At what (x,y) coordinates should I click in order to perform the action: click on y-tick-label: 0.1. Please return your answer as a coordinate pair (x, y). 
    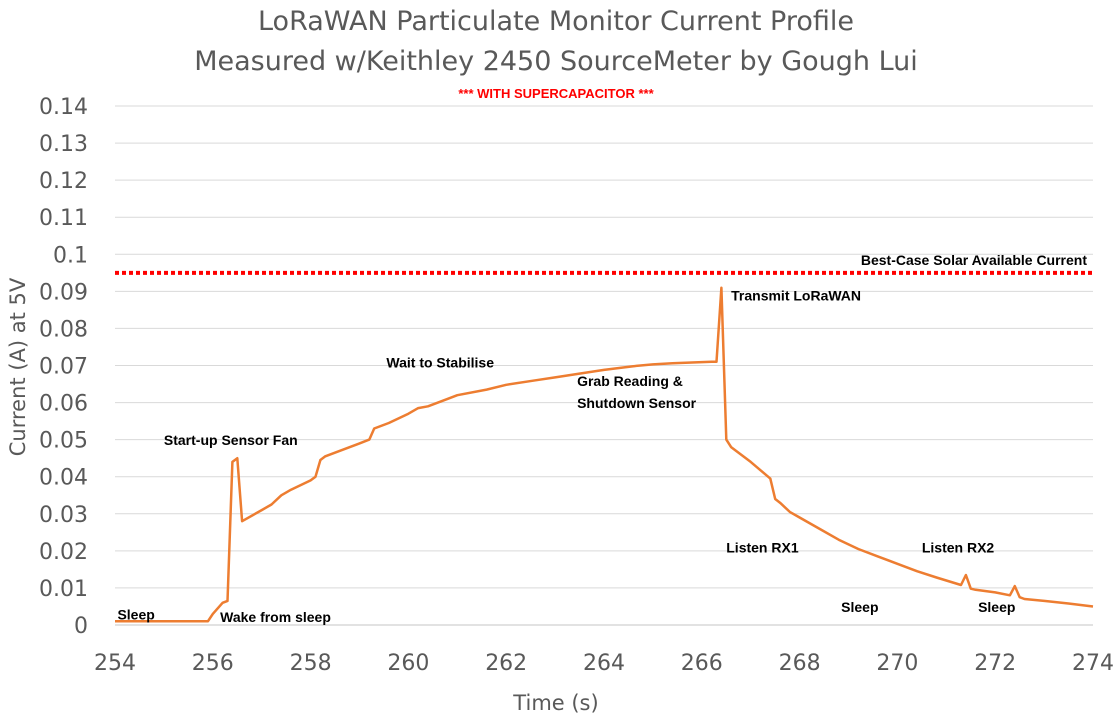
    Looking at the image, I should click on (70, 255).